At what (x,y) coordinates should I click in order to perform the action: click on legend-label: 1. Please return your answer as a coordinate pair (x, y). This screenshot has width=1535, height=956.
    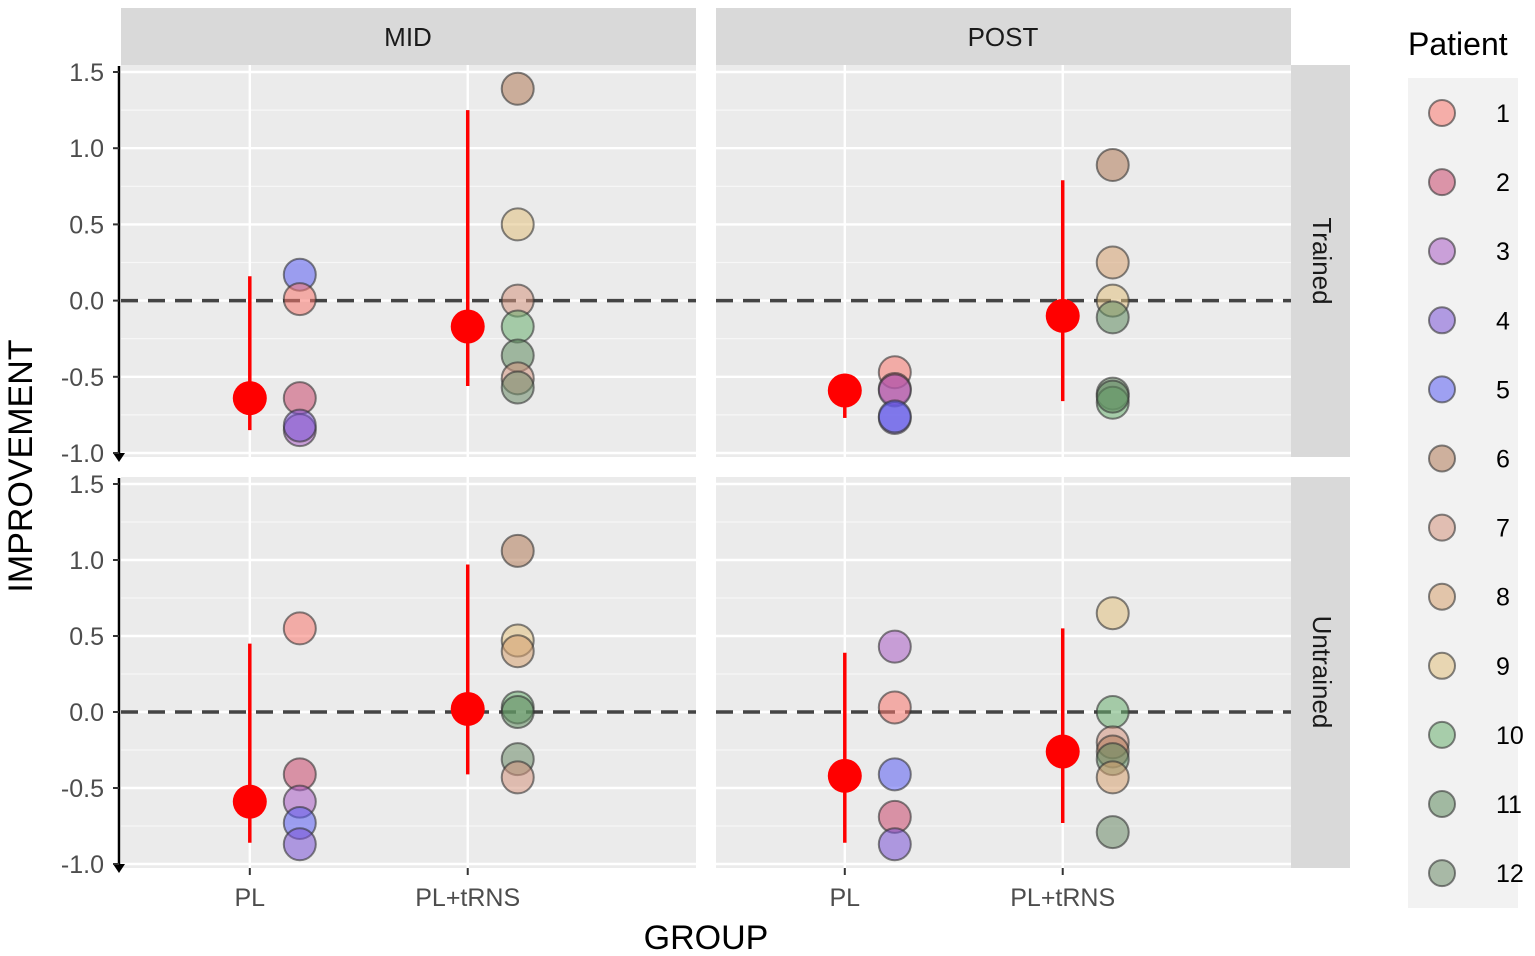
    Looking at the image, I should click on (1503, 114).